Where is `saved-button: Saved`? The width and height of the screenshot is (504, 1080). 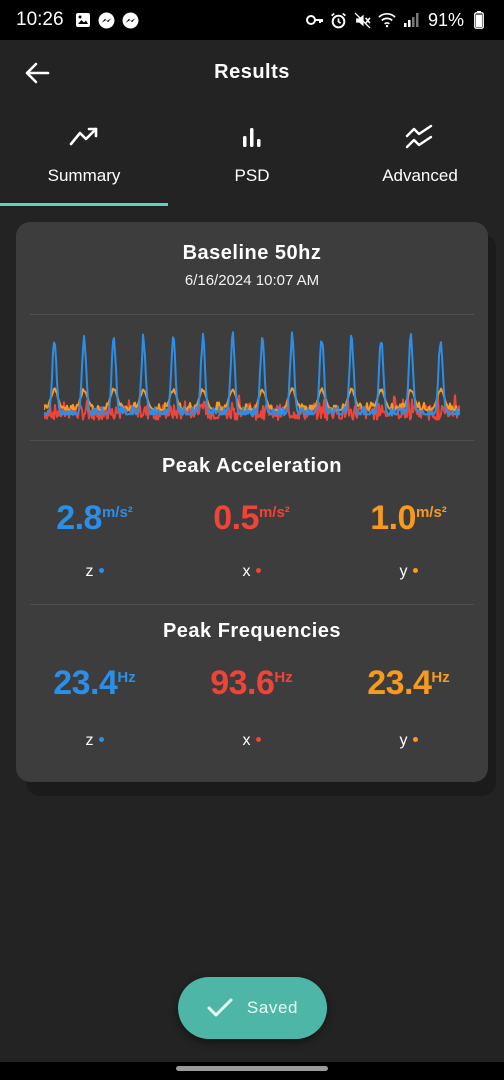 saved-button: Saved is located at coordinates (252, 1008).